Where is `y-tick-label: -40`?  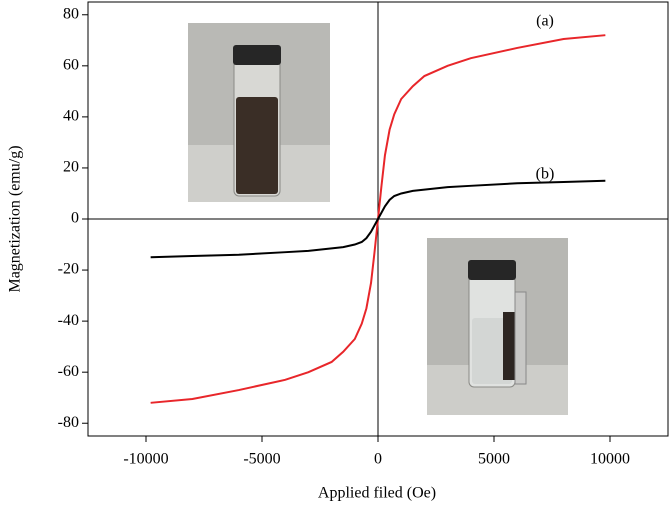 y-tick-label: -40 is located at coordinates (68, 320).